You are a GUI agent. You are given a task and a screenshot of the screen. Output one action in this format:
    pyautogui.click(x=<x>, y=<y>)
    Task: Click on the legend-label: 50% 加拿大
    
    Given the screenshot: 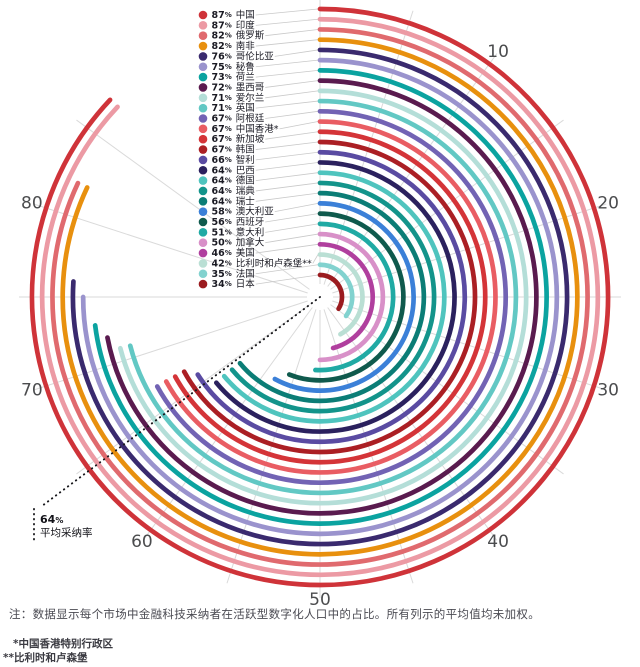 What is the action you would take?
    pyautogui.click(x=238, y=242)
    